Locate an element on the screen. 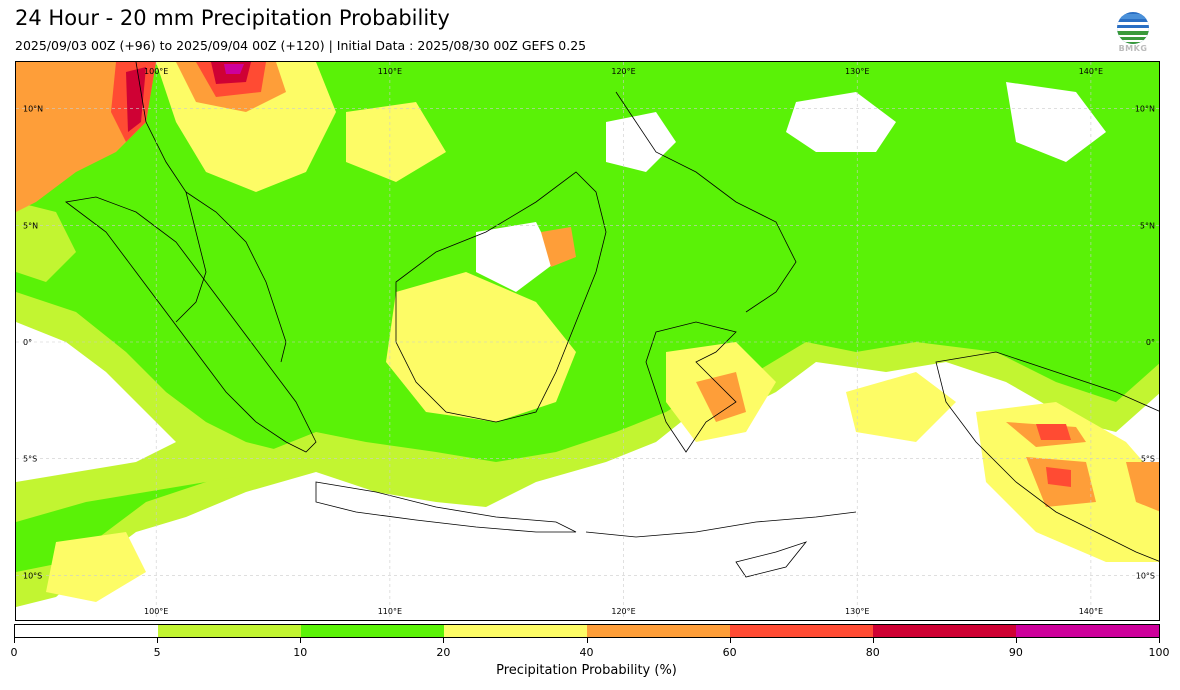 The width and height of the screenshot is (1180, 690). coast-philippines is located at coordinates (706, 202).